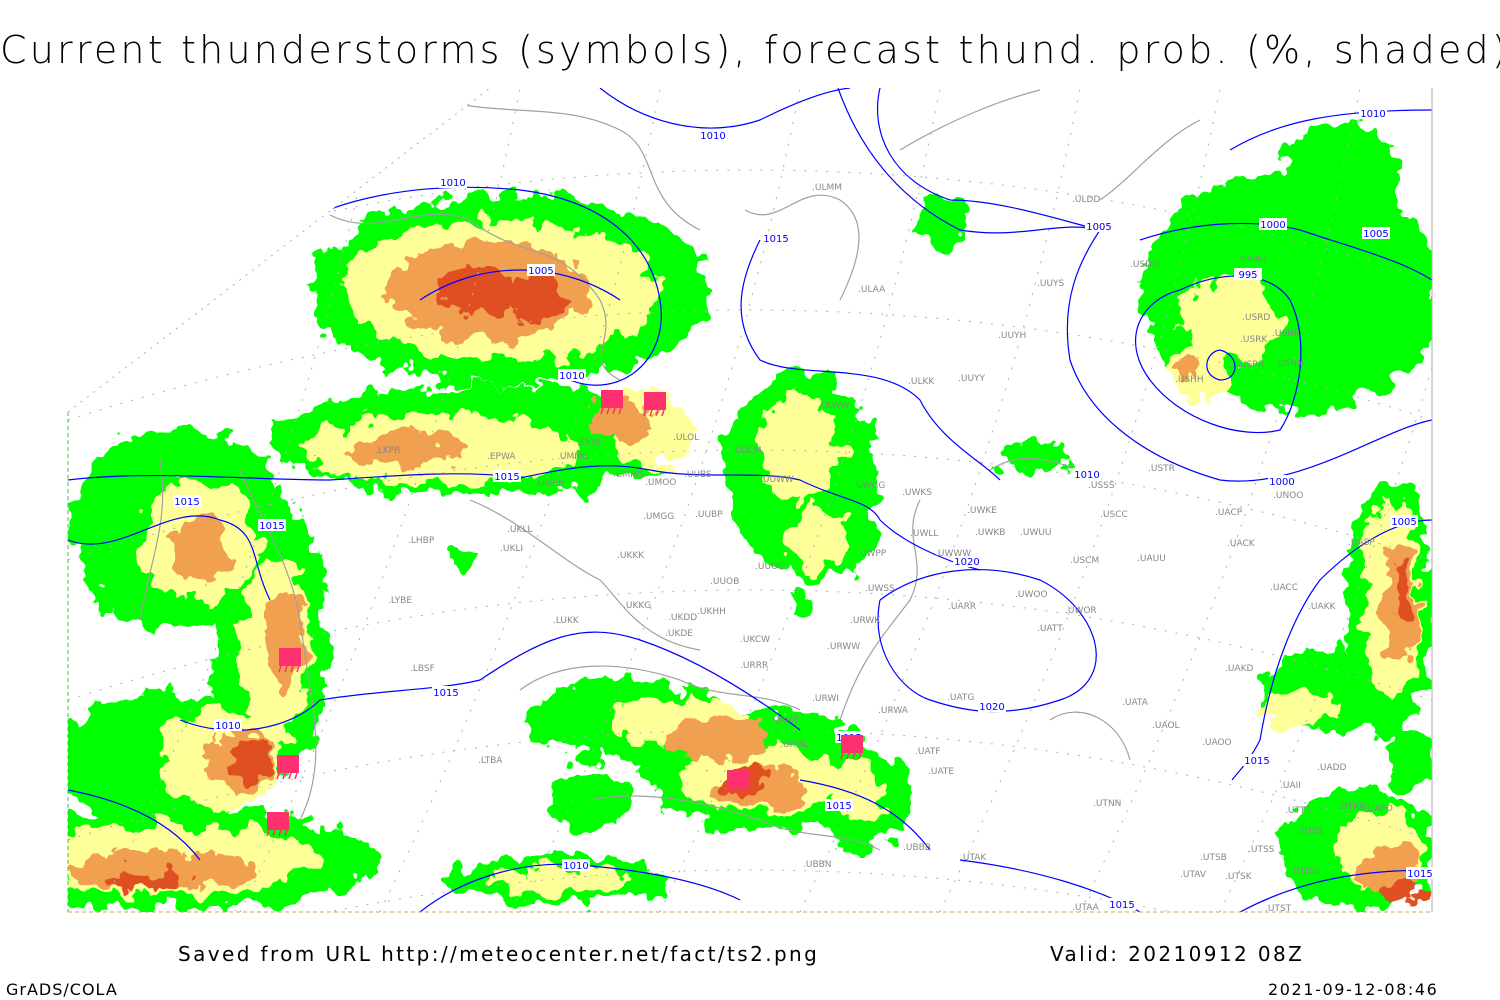 The height and width of the screenshot is (1000, 1500). Describe the element at coordinates (1101, 486) in the screenshot. I see `station-label: .USSS` at that location.